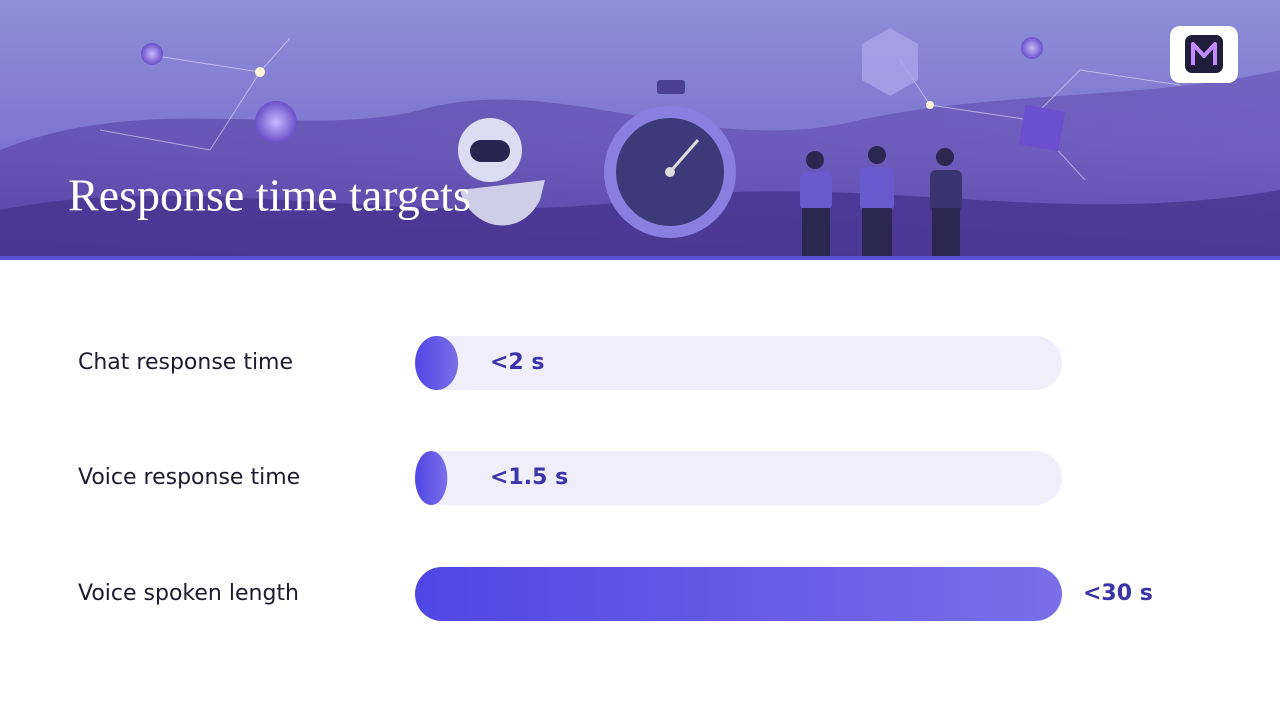 The image size is (1280, 720). Describe the element at coordinates (189, 477) in the screenshot. I see `category-label: Voice response time` at that location.